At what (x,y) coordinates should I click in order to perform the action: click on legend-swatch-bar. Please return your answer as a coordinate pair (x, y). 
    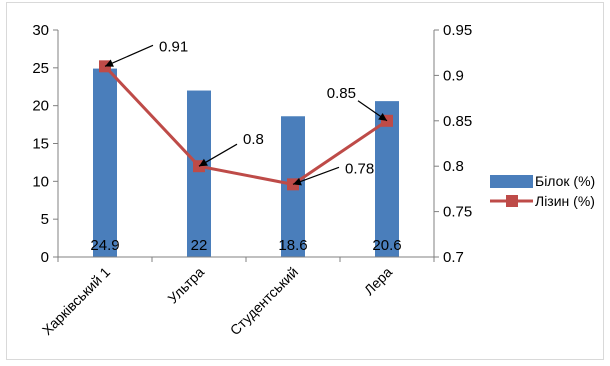
    Looking at the image, I should click on (511, 181).